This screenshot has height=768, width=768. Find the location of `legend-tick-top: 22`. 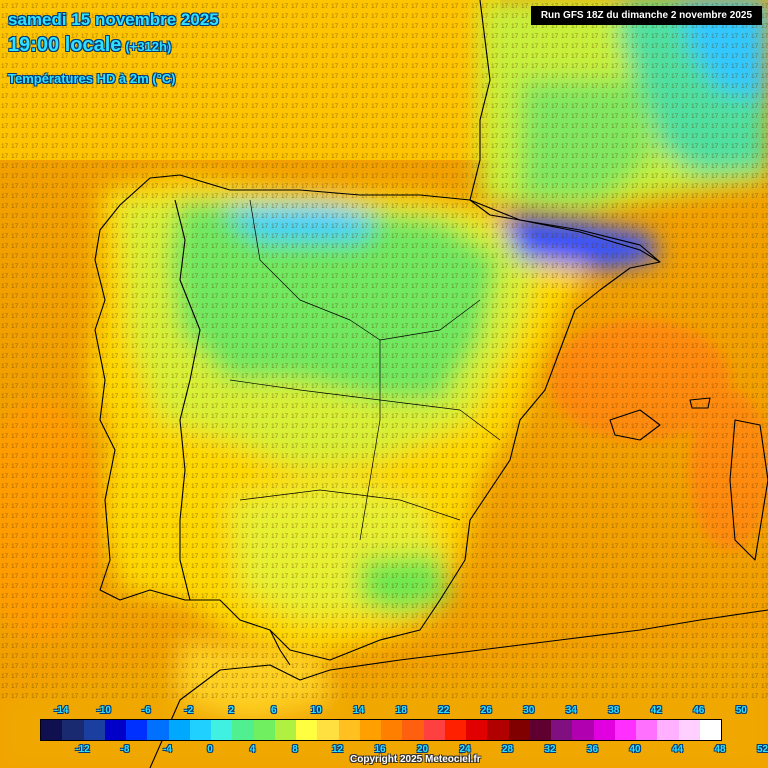

legend-tick-top: 22 is located at coordinates (444, 710).